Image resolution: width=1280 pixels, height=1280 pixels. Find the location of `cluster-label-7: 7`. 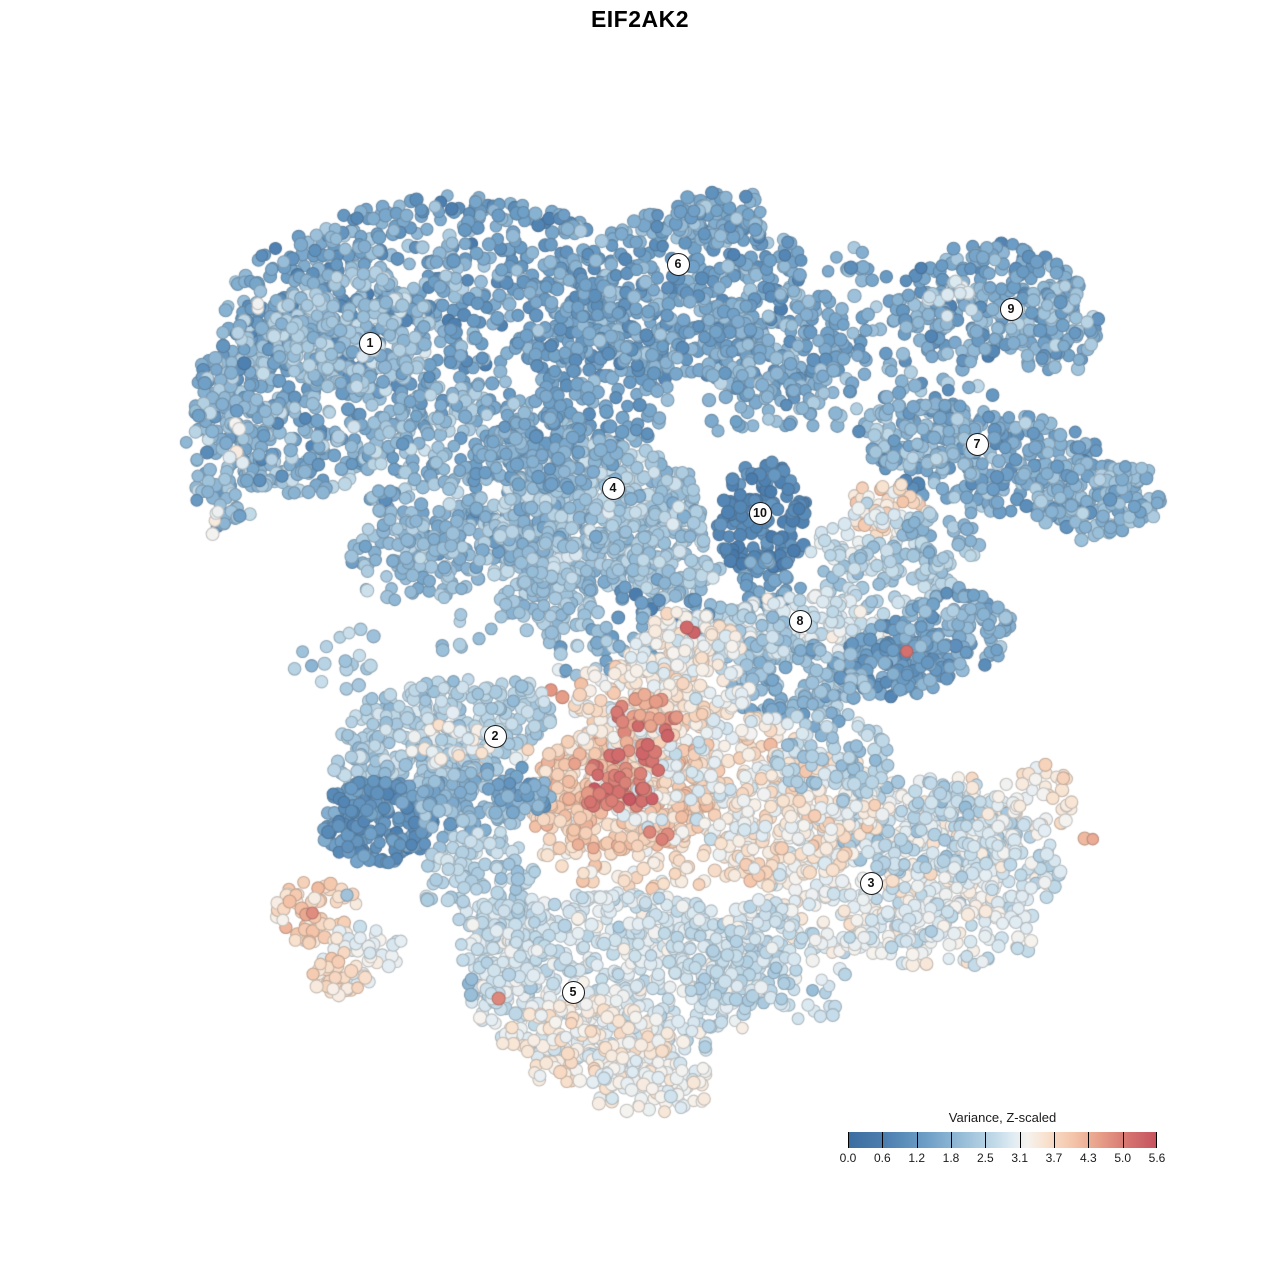

cluster-label-7: 7 is located at coordinates (977, 444).